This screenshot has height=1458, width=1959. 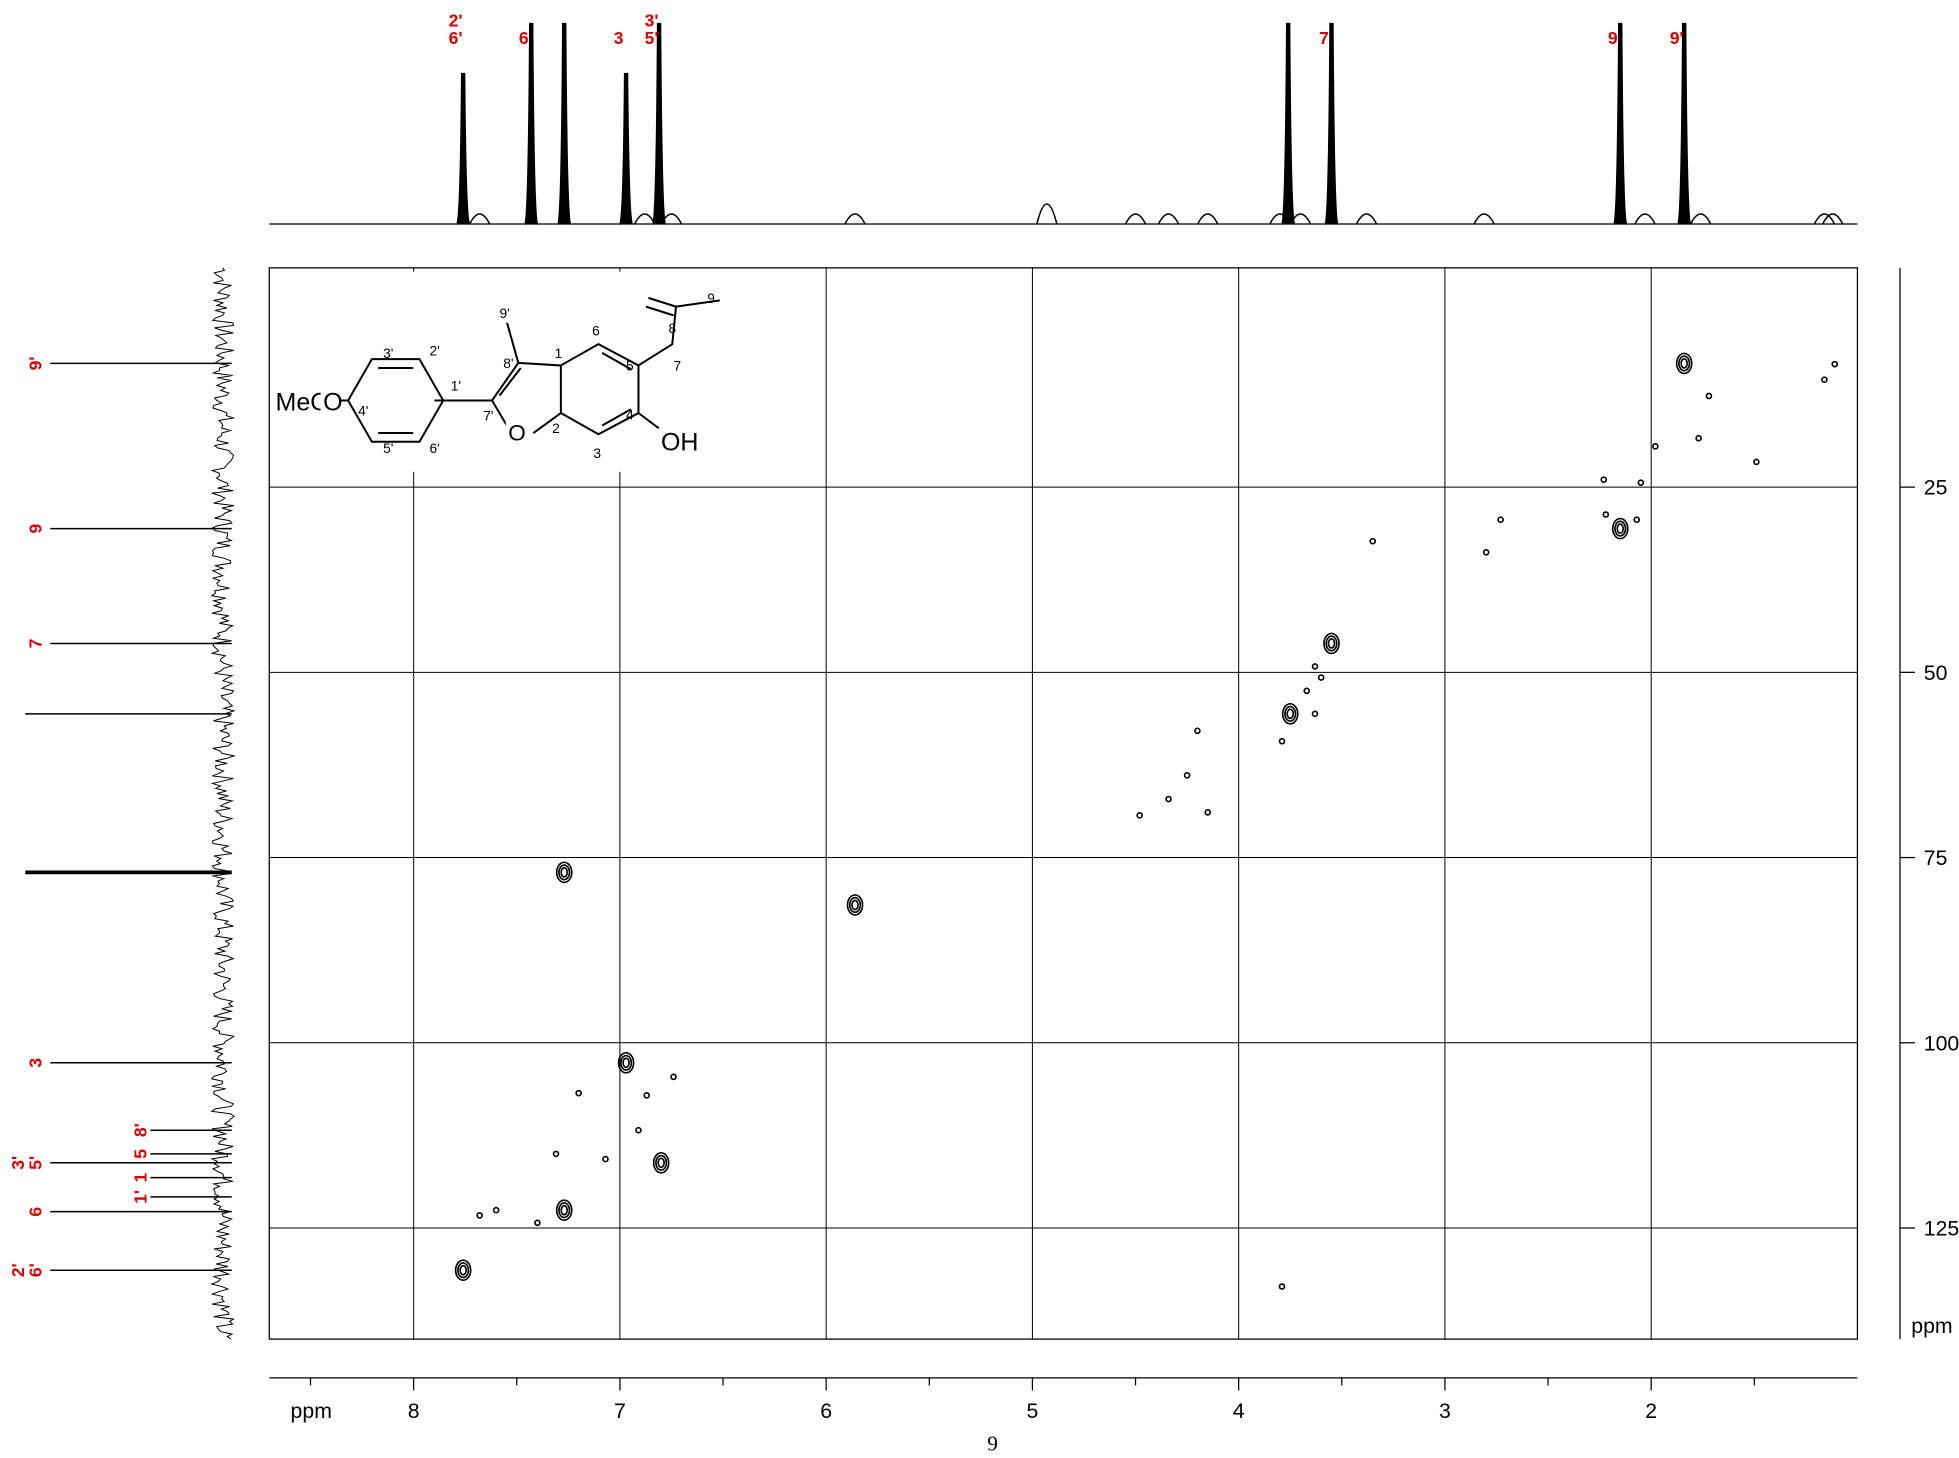 I want to click on x-tick-label: 7, so click(x=620, y=1411).